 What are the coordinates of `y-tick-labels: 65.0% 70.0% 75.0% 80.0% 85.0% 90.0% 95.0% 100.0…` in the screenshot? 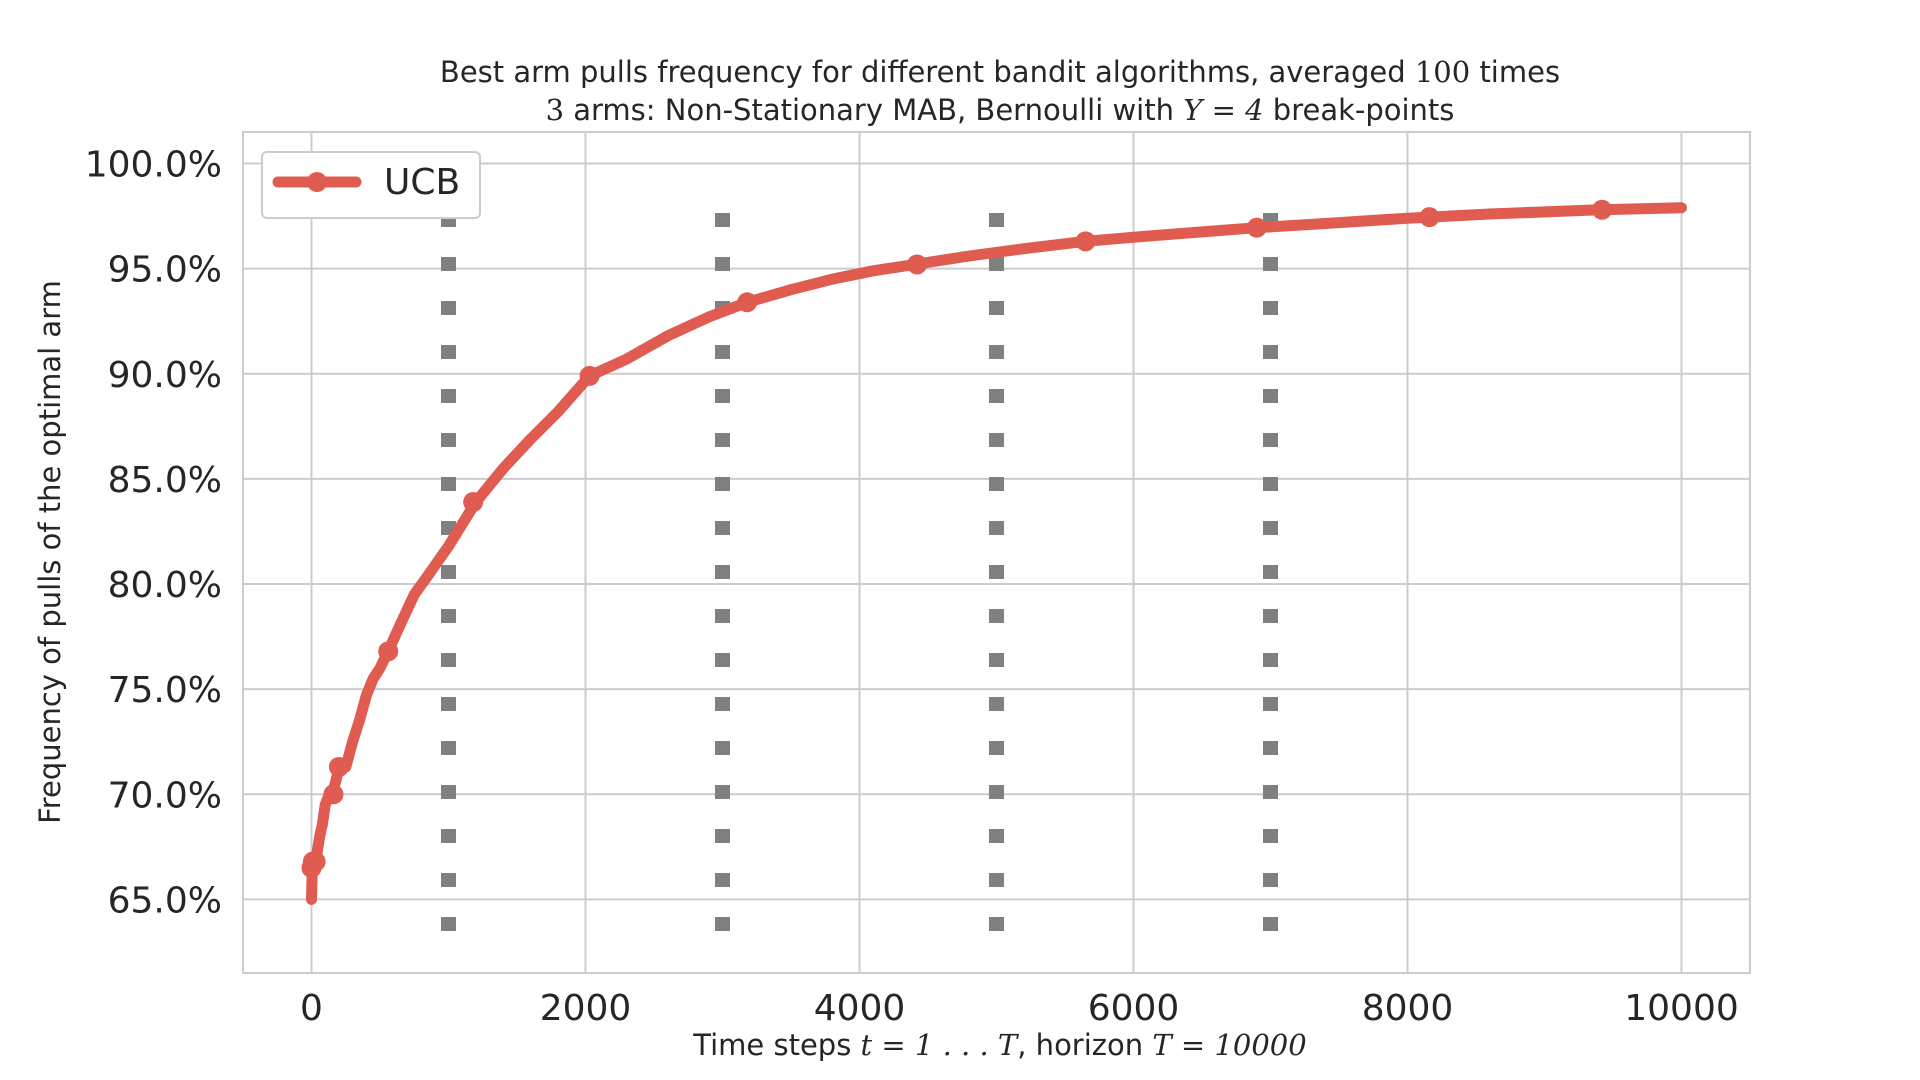 It's located at (153, 533).